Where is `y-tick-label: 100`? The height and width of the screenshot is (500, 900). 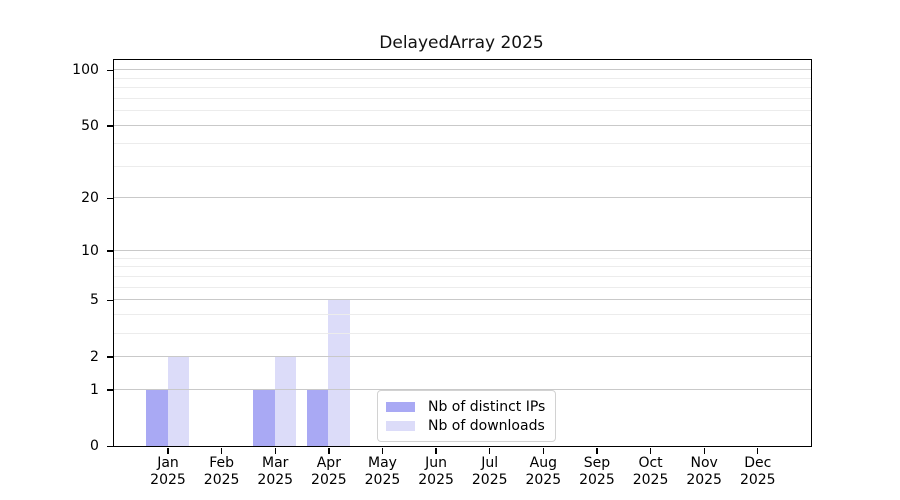 y-tick-label: 100 is located at coordinates (85, 70).